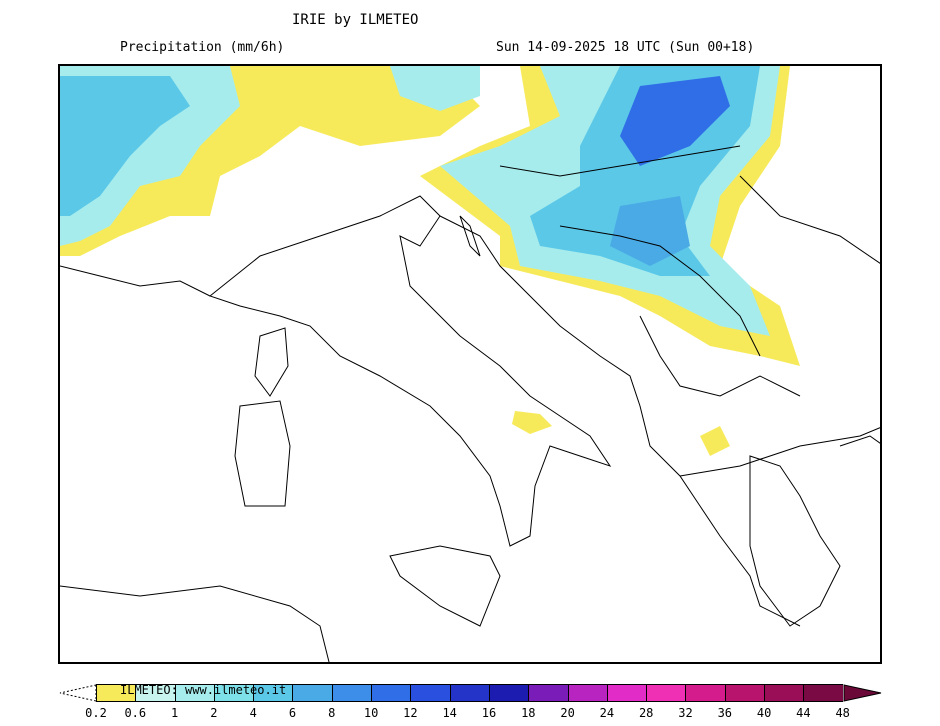 Image resolution: width=940 pixels, height=726 pixels. What do you see at coordinates (625, 47) in the screenshot?
I see `forecast-datetime: Sun 14-09-2025 18 UTC (Sun 00+18)` at bounding box center [625, 47].